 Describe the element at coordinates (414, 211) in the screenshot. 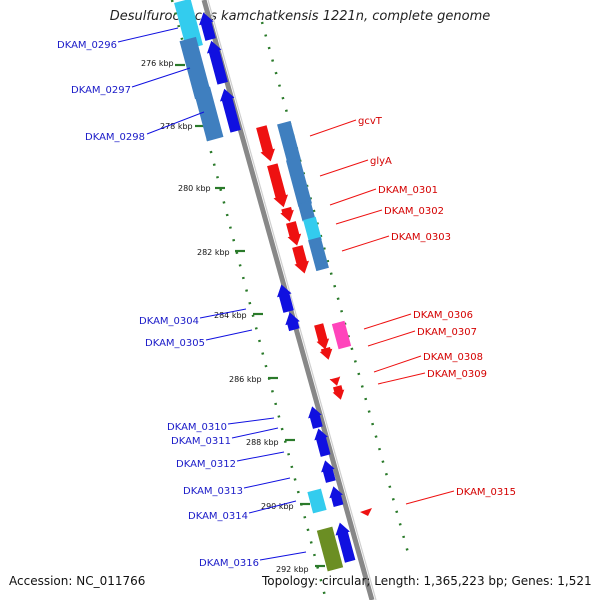

I see `forward-gene-label: DKAM_0302` at that location.